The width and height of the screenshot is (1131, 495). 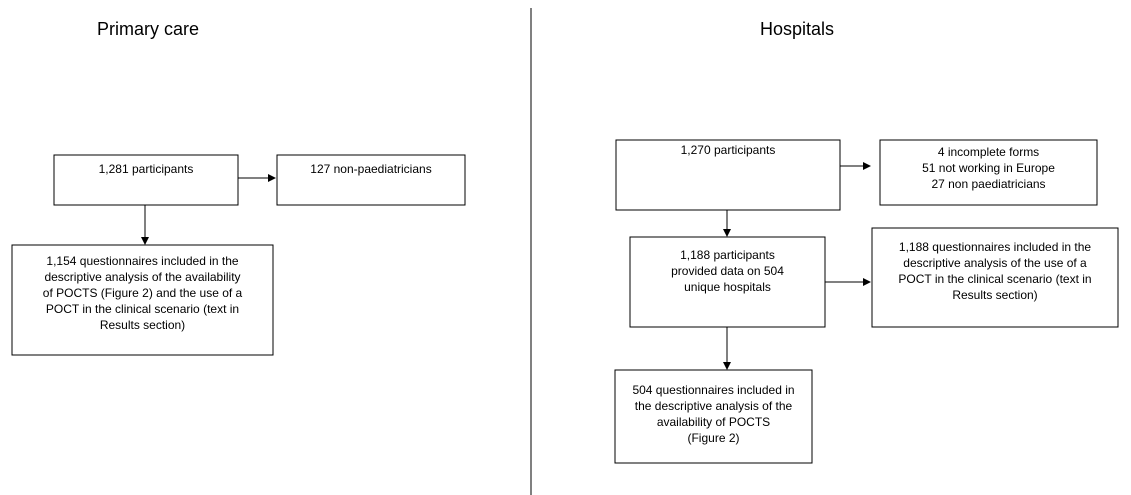 I want to click on box-text: 1,281 participants, so click(x=146, y=169).